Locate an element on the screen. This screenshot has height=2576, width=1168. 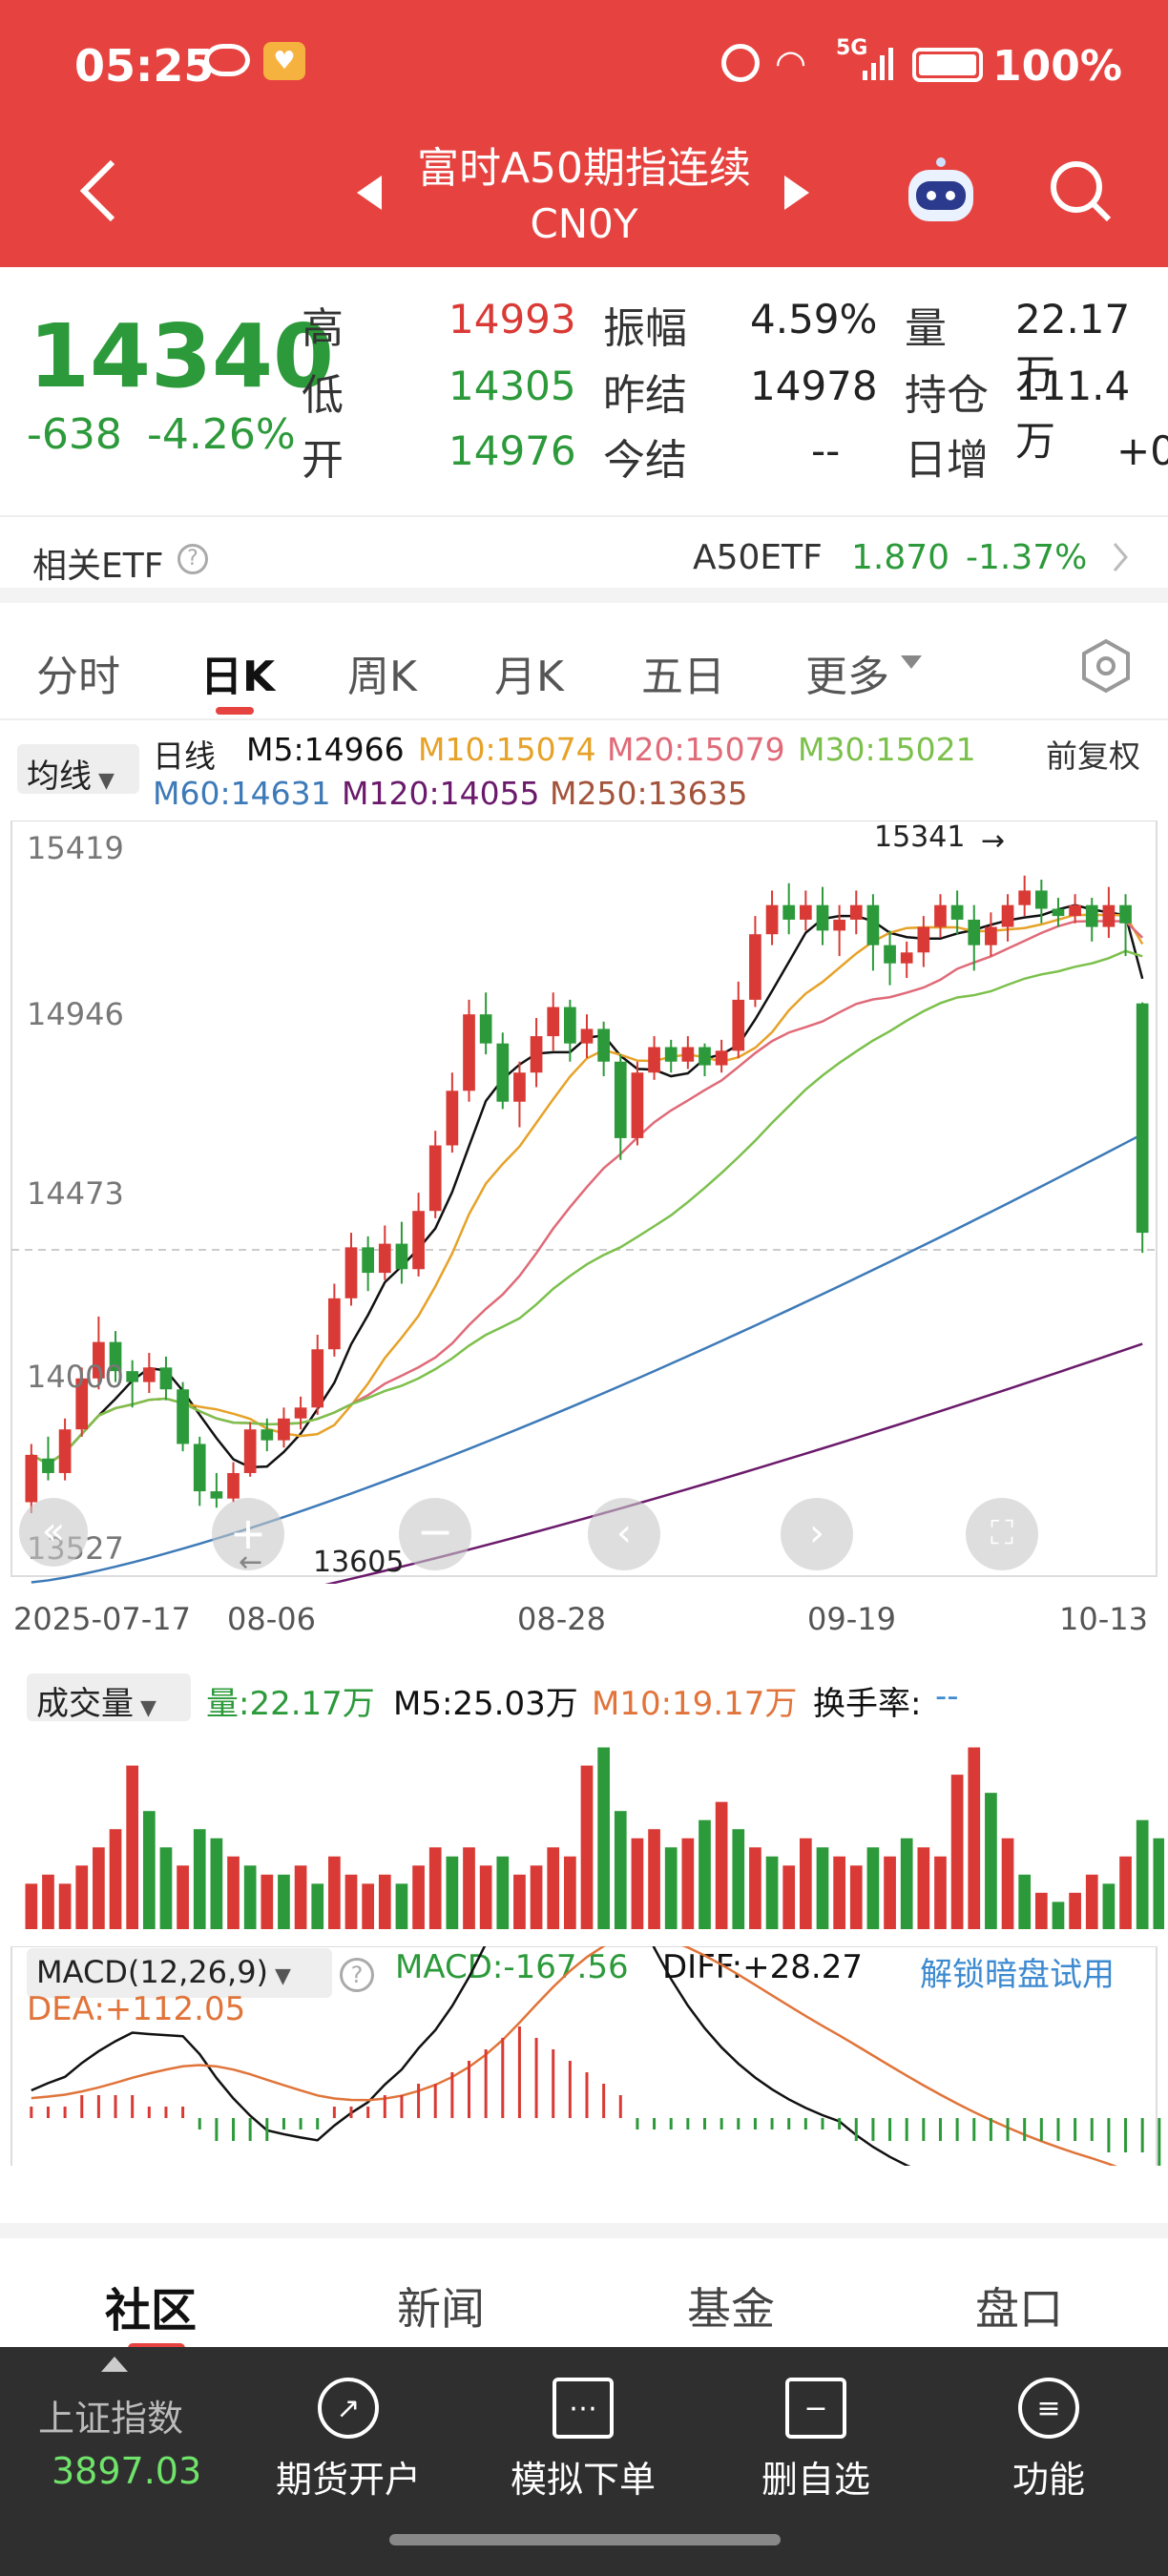
open-interest-value: 111.4万 is located at coordinates (1073, 414).